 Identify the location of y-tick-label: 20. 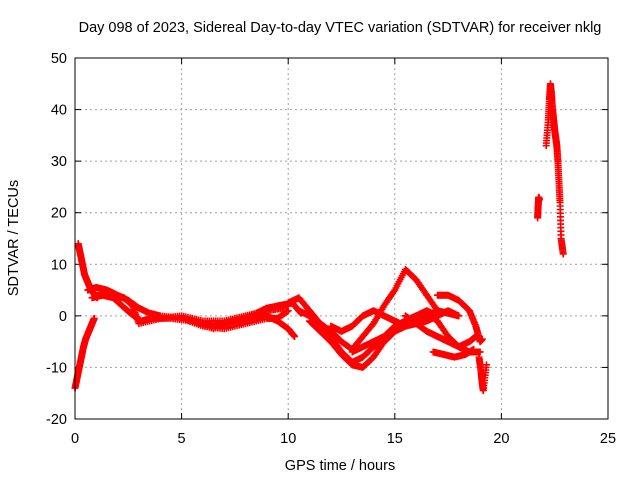
(59, 214).